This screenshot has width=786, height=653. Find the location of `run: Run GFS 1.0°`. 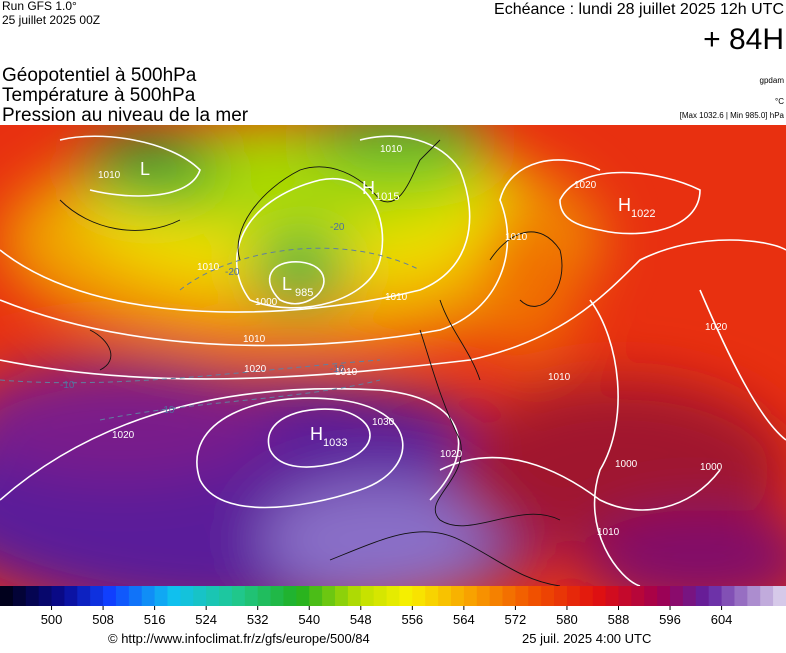

run: Run GFS 1.0° is located at coordinates (39, 6).